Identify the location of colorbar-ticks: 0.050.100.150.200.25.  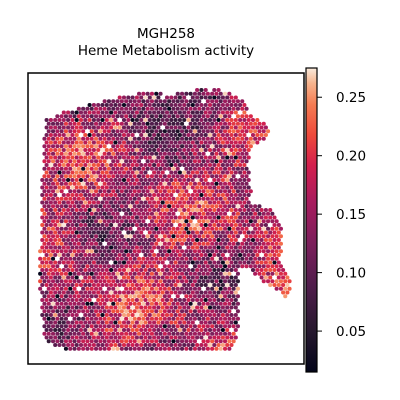
(341, 215).